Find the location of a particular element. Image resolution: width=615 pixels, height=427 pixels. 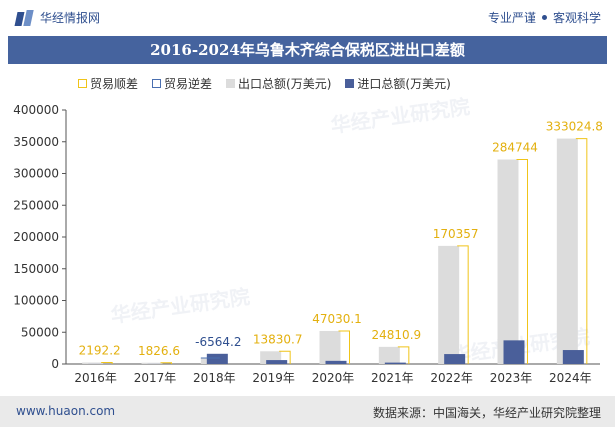

x-tick-label: 2021年 is located at coordinates (392, 378).